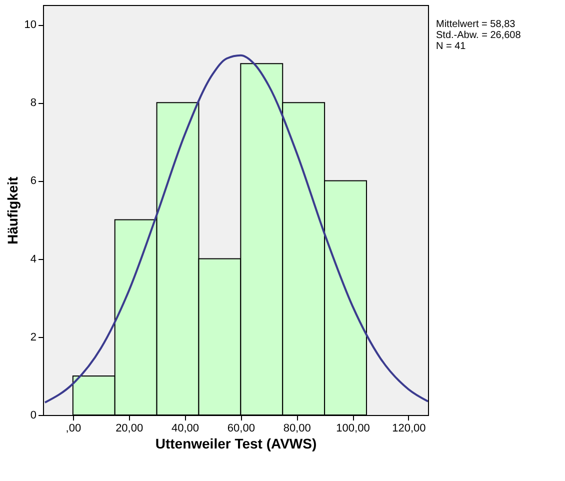 The width and height of the screenshot is (565, 481). Describe the element at coordinates (409, 428) in the screenshot. I see `x-tick-label: 120,00` at that location.